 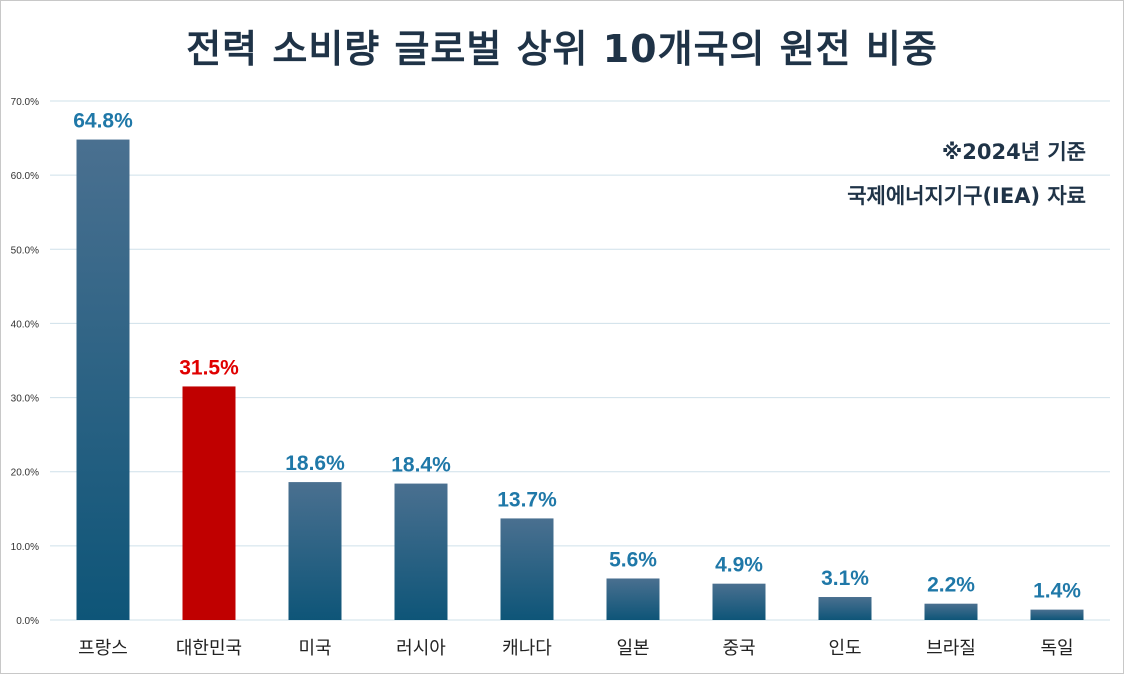 What do you see at coordinates (25, 547) in the screenshot?
I see `y-tick-label: 10.0%` at bounding box center [25, 547].